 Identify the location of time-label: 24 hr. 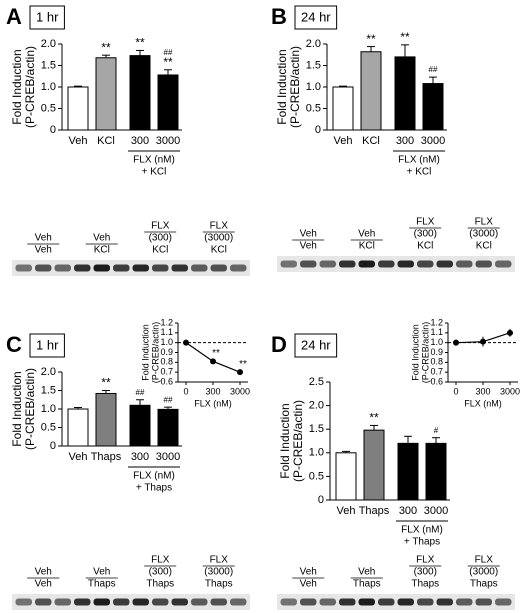
(316, 16).